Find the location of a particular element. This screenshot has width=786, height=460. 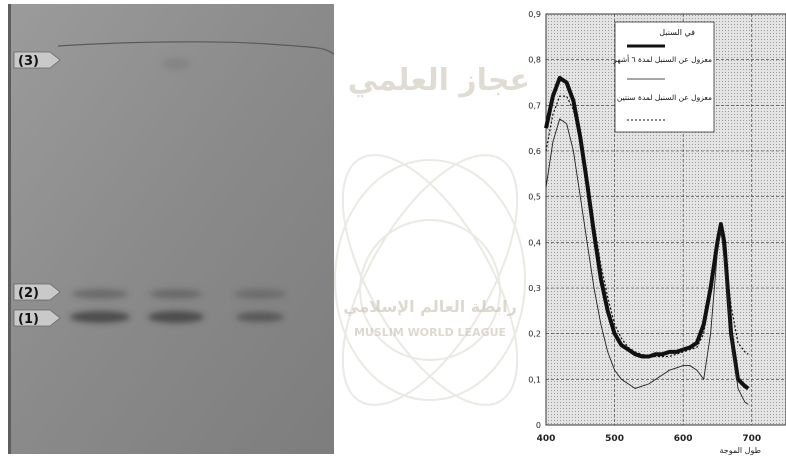

marker-2-label: (2) is located at coordinates (28, 293).